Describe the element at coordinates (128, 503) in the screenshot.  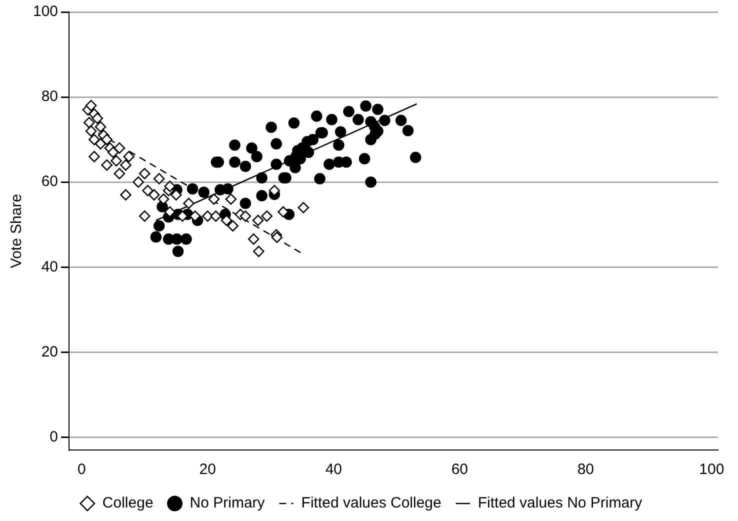
I see `legend-label: College` at that location.